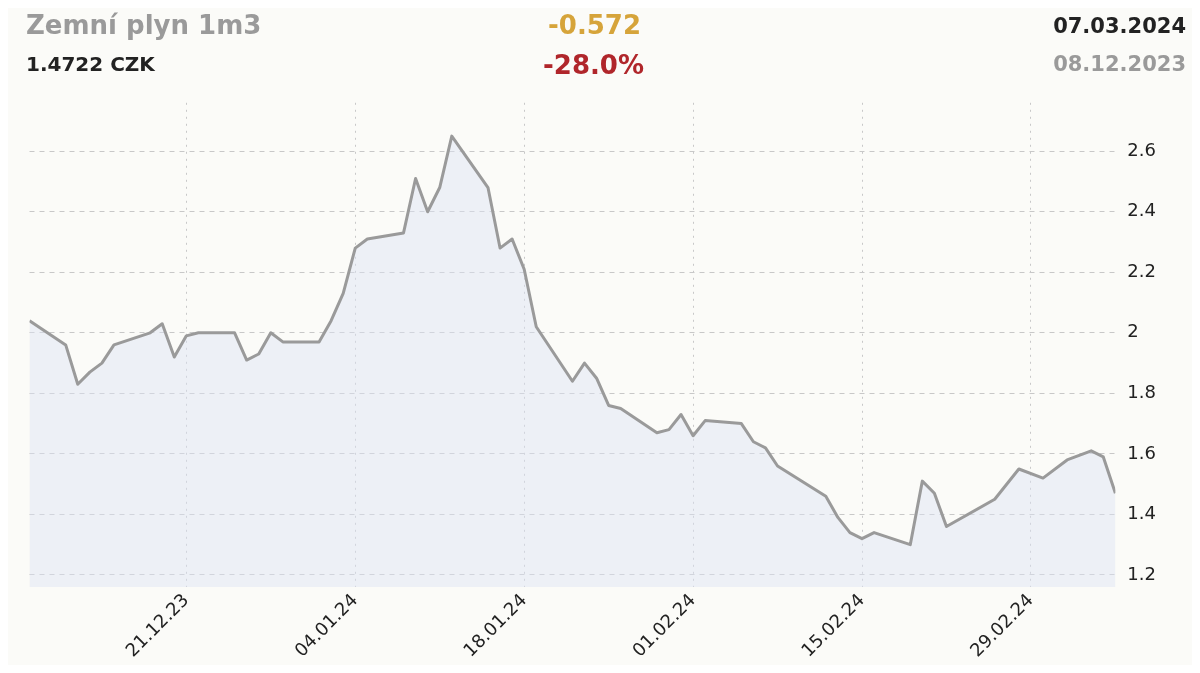 The width and height of the screenshot is (1200, 673). Describe the element at coordinates (1142, 270) in the screenshot. I see `y-tick-label: 2.2` at that location.